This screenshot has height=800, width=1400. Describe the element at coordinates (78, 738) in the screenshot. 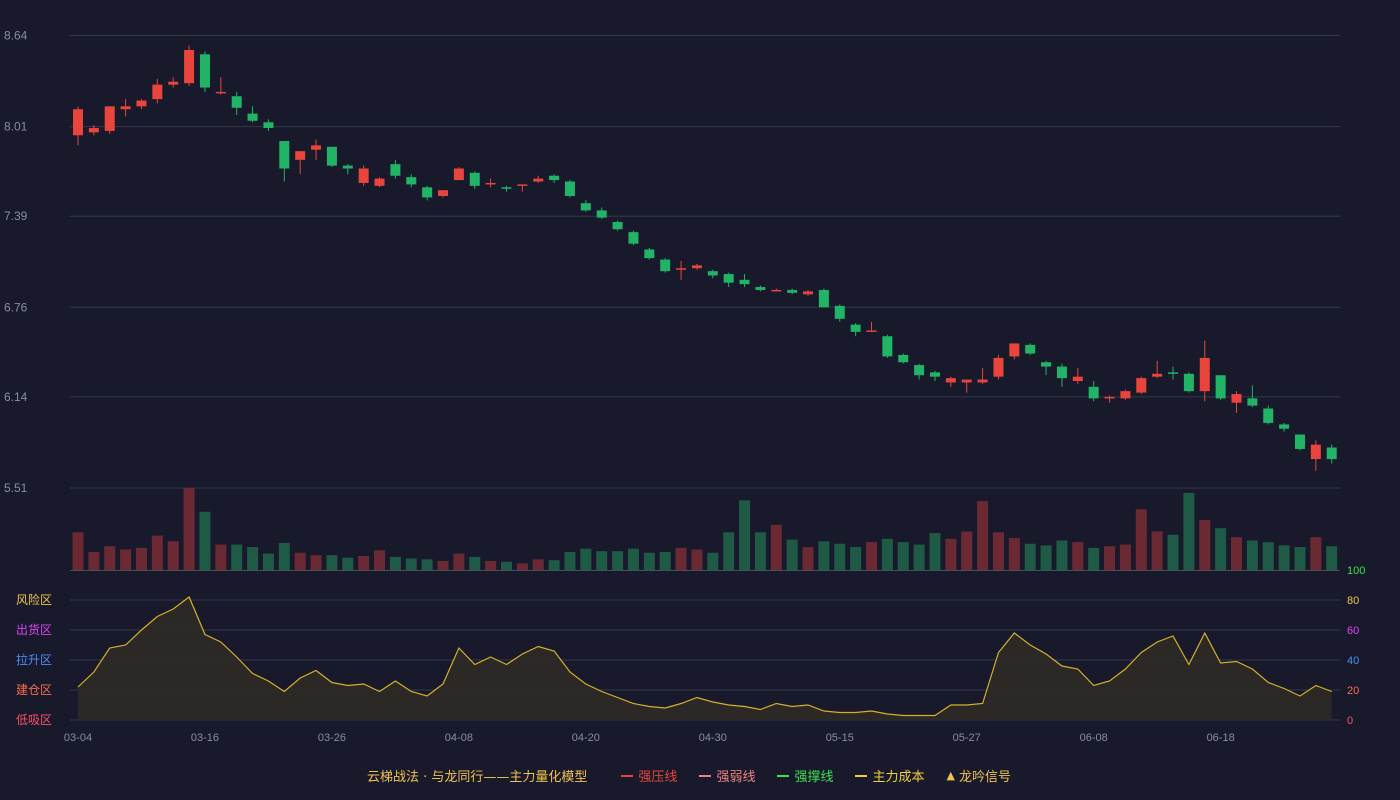

I see `x-tick-label: 03-04` at that location.